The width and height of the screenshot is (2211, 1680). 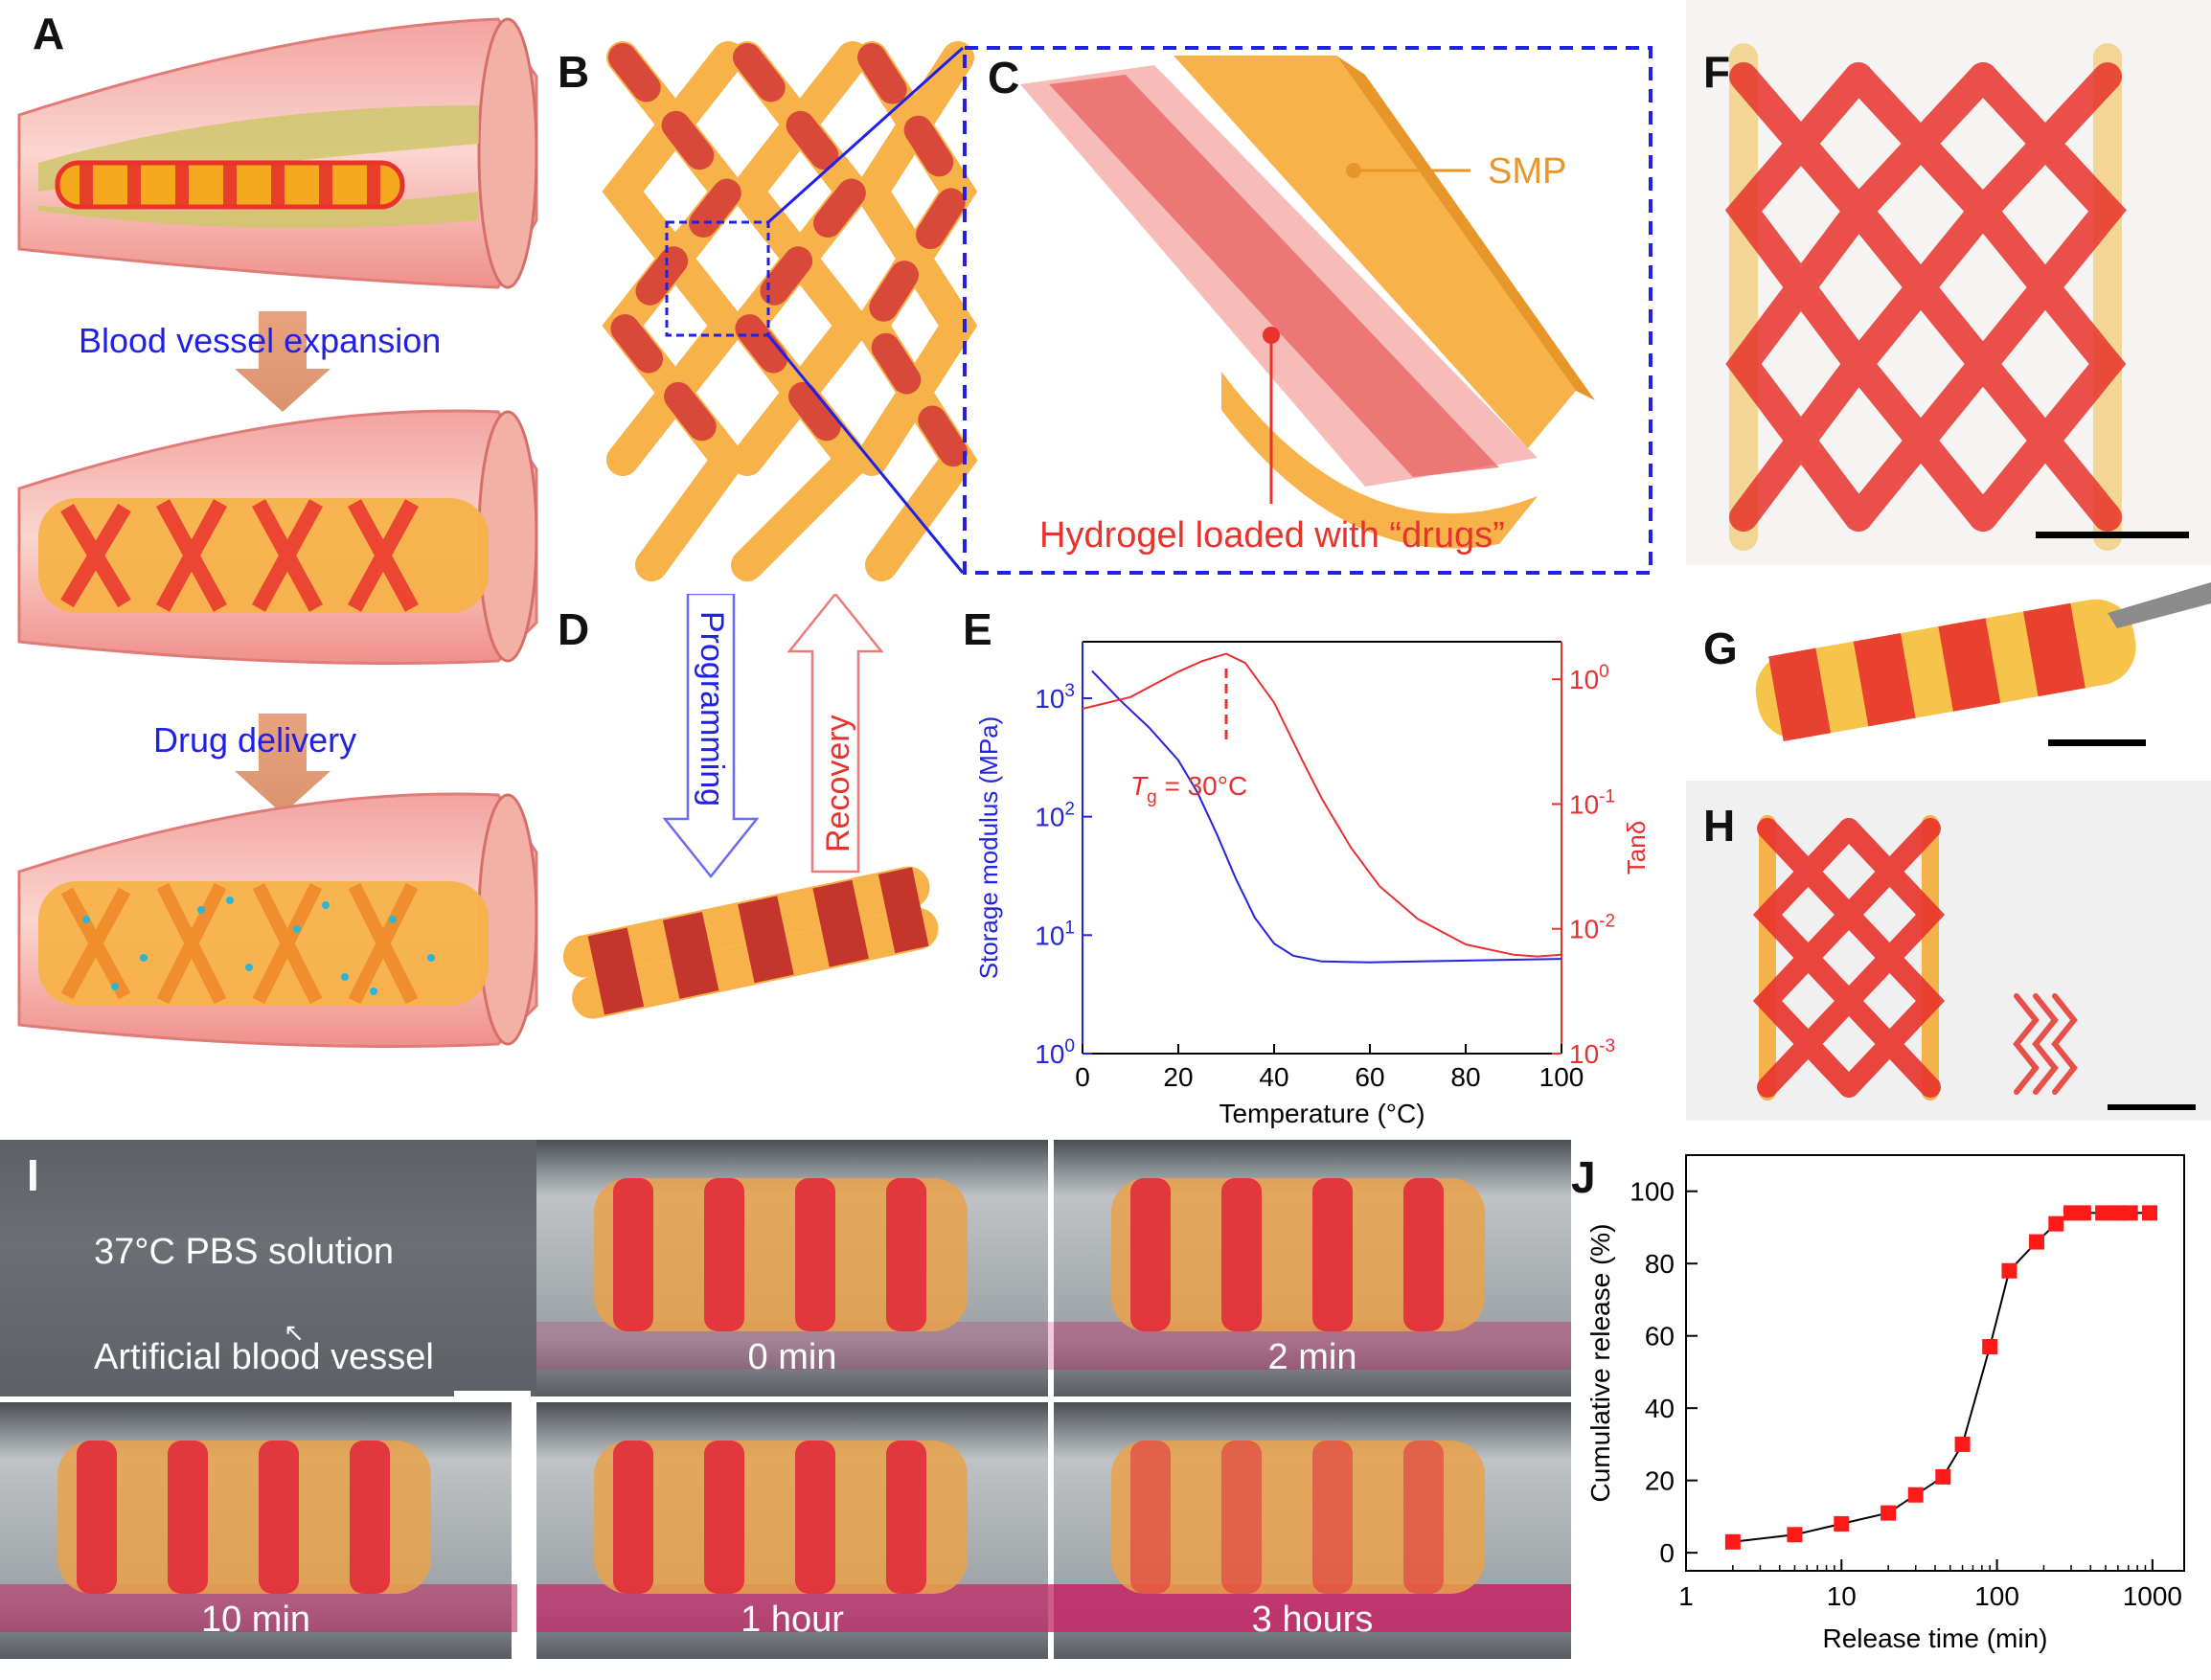 I want to click on arrow-icon: ↖, so click(x=294, y=1333).